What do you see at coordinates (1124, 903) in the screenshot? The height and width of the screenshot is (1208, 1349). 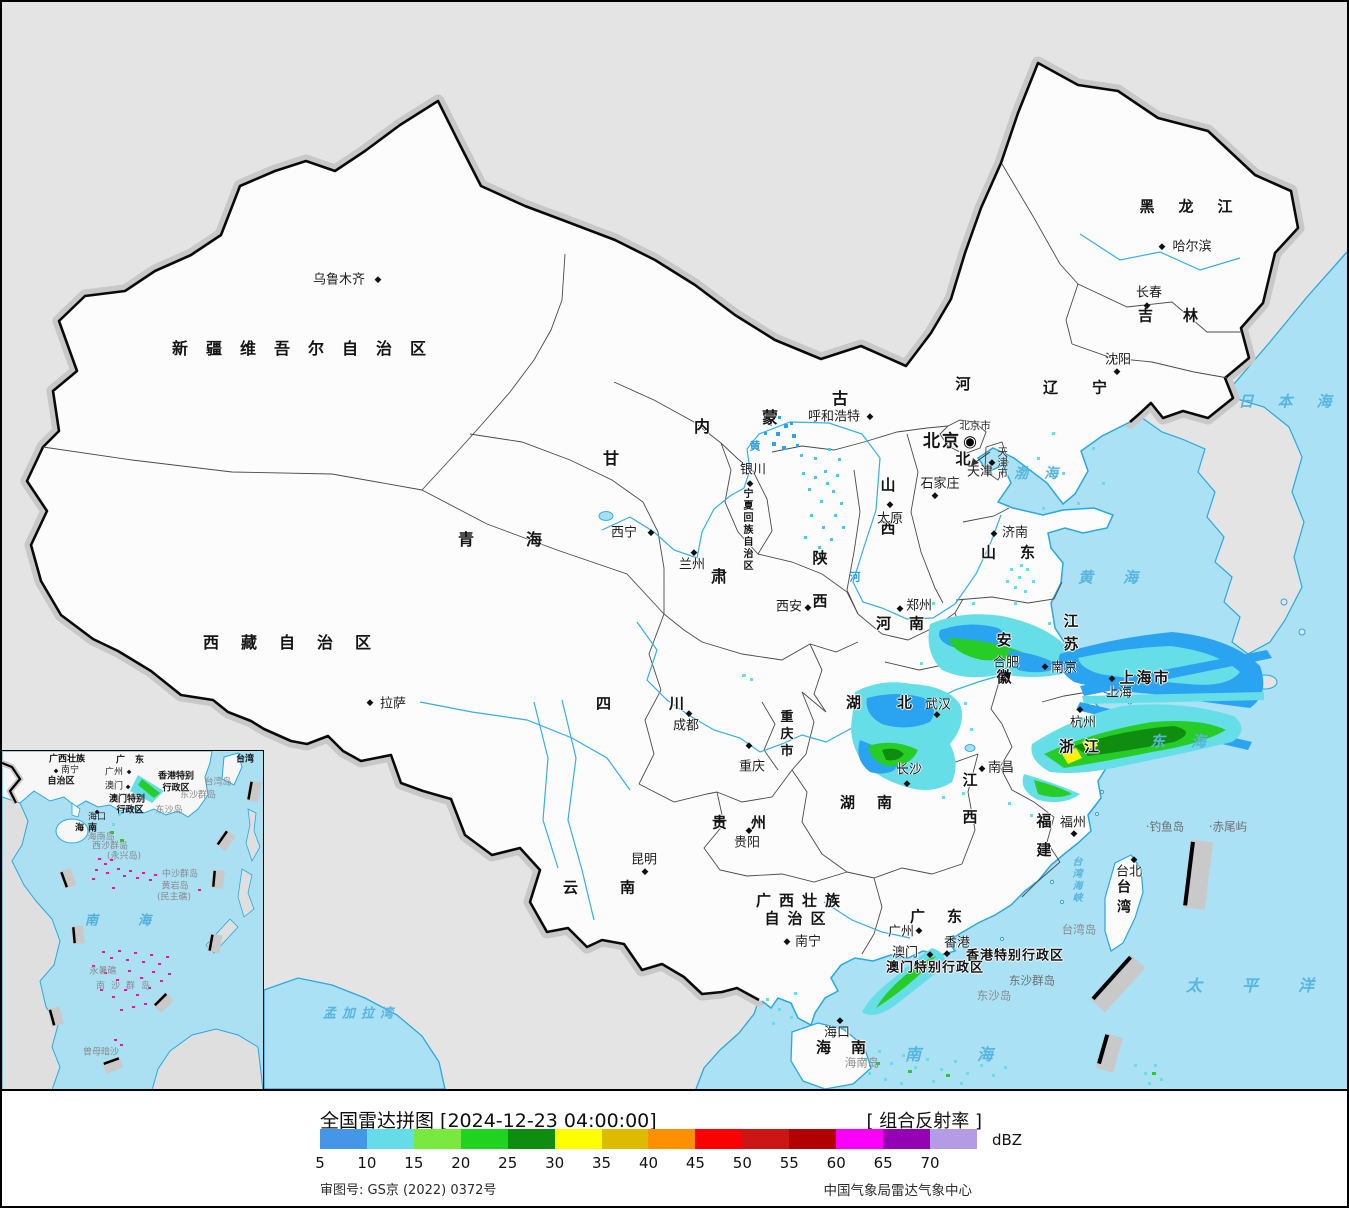 I see `taiwan-island` at bounding box center [1124, 903].